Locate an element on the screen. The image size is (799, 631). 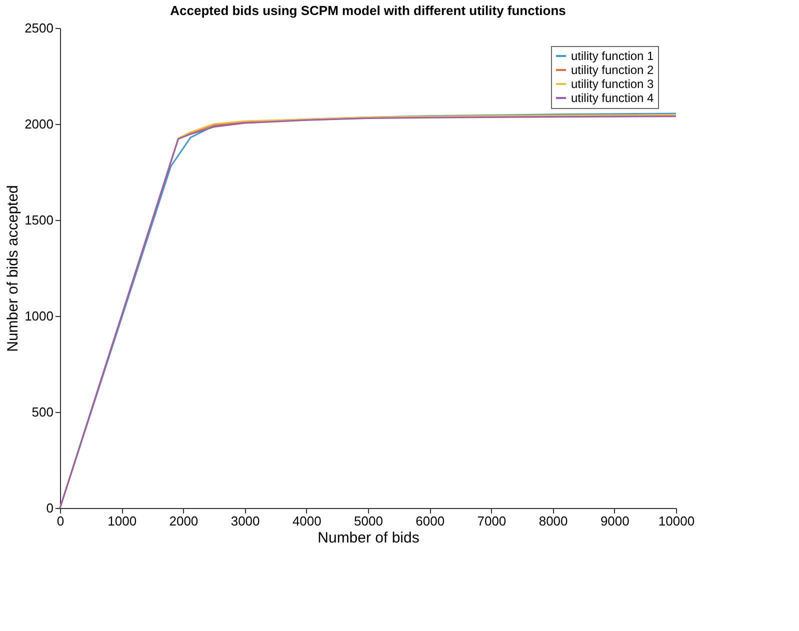
y-tick-label: 500 is located at coordinates (43, 412).